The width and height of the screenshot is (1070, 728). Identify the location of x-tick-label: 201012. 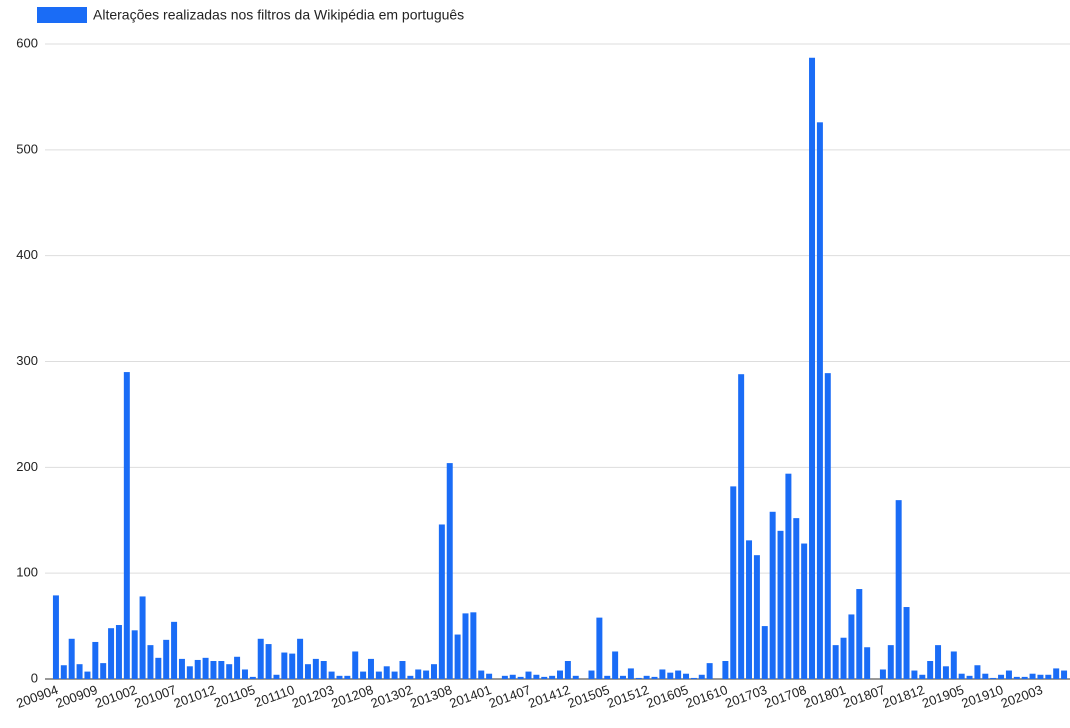
(195, 696).